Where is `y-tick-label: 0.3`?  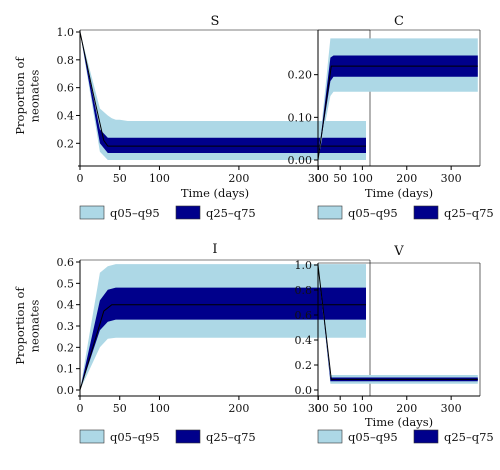 y-tick-label: 0.3 is located at coordinates (66, 326).